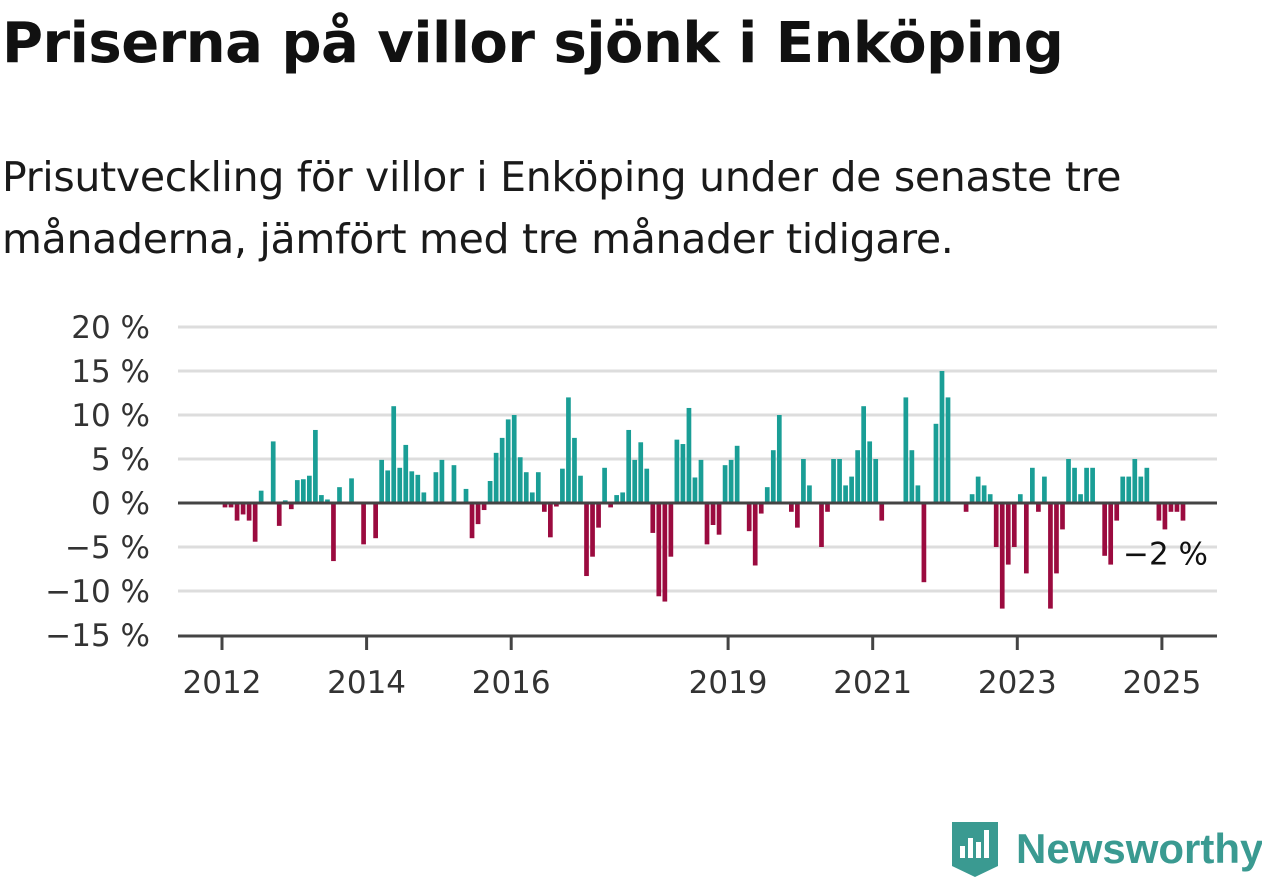 This screenshot has height=879, width=1262. Describe the element at coordinates (511, 683) in the screenshot. I see `x-tick-label: 2016` at that location.